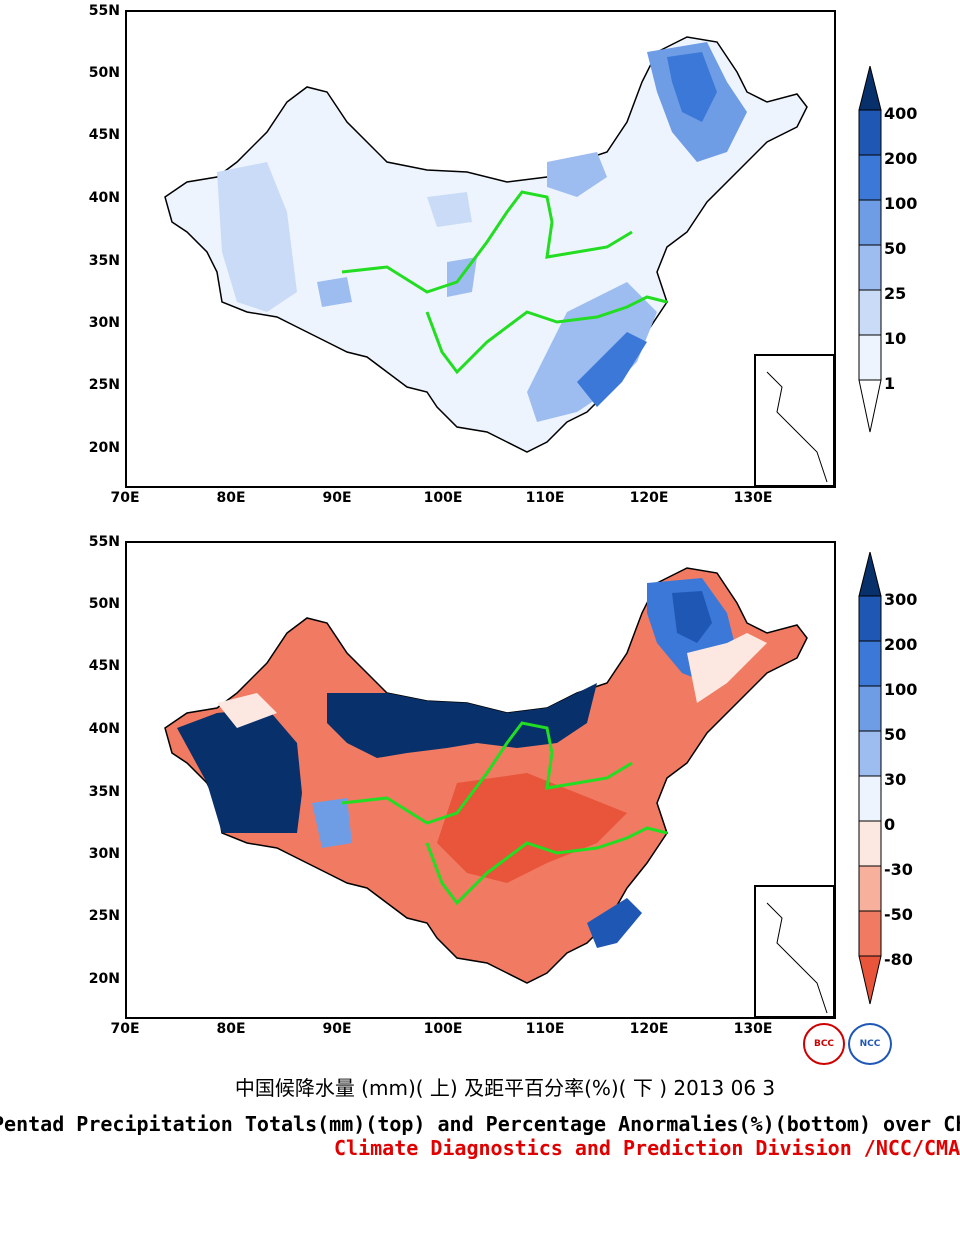  I want to click on top-colorbar, so click(870, 249).